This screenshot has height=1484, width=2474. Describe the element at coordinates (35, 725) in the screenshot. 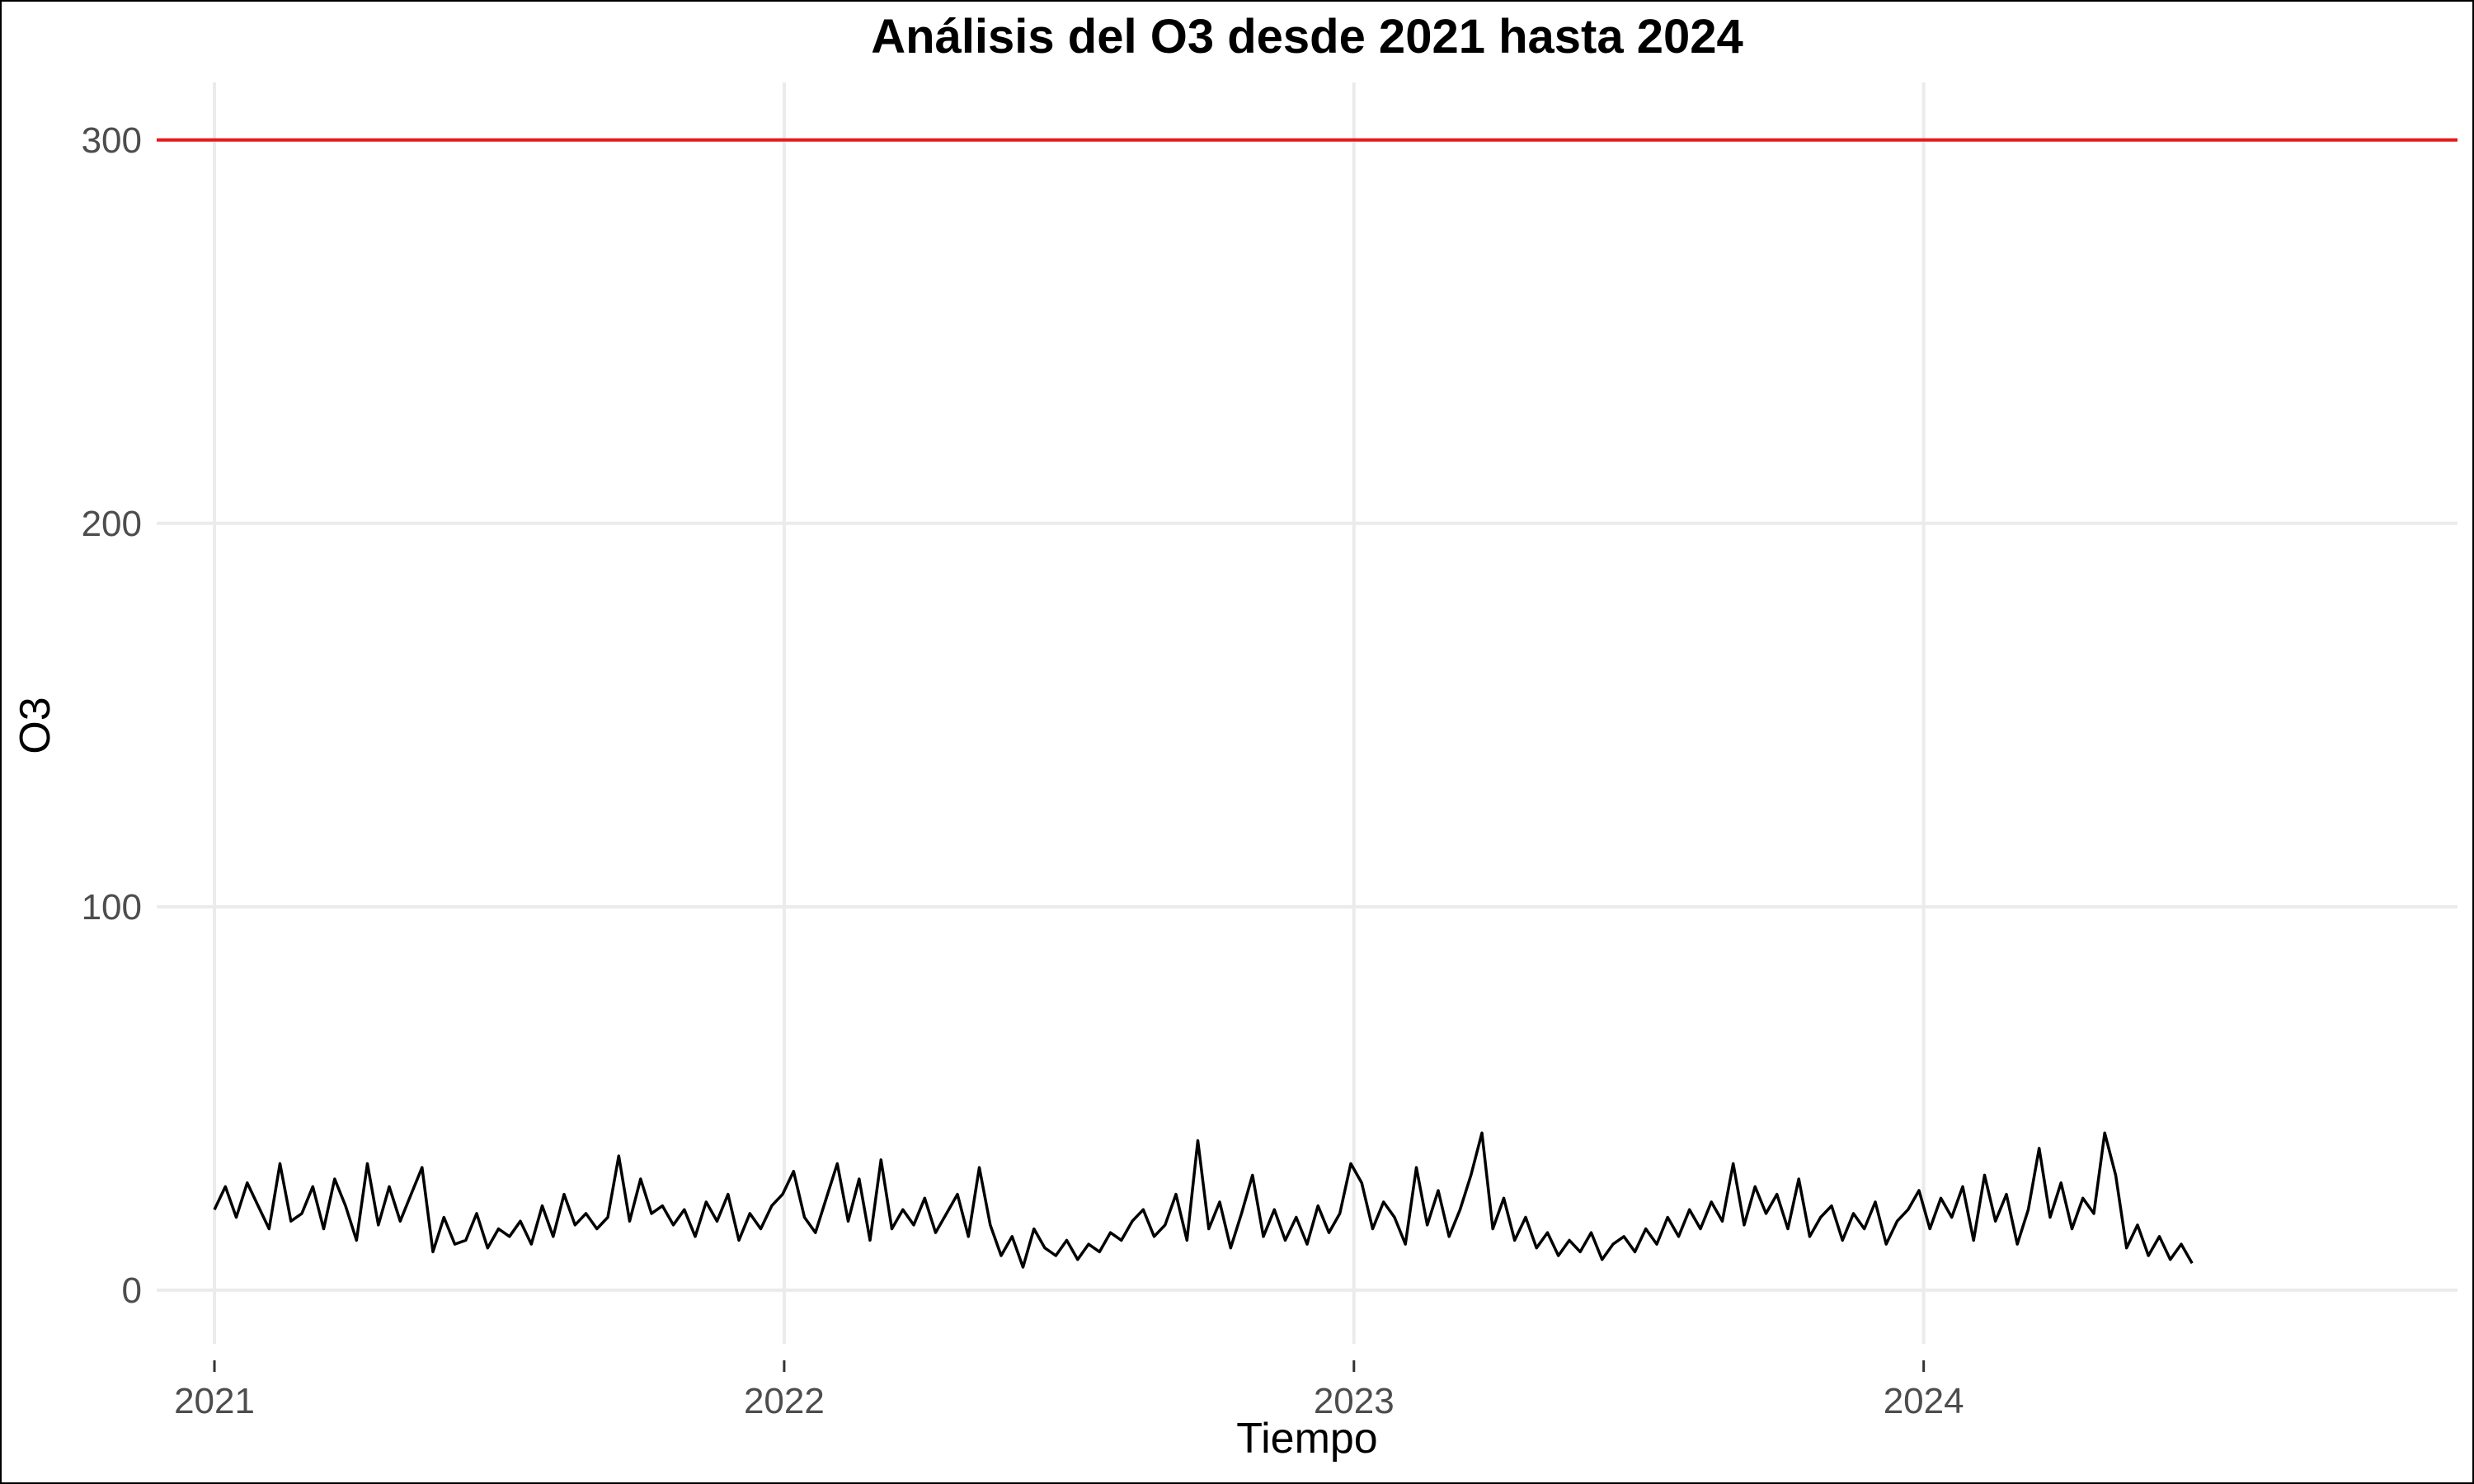

I see `y-axis-title: O3` at that location.